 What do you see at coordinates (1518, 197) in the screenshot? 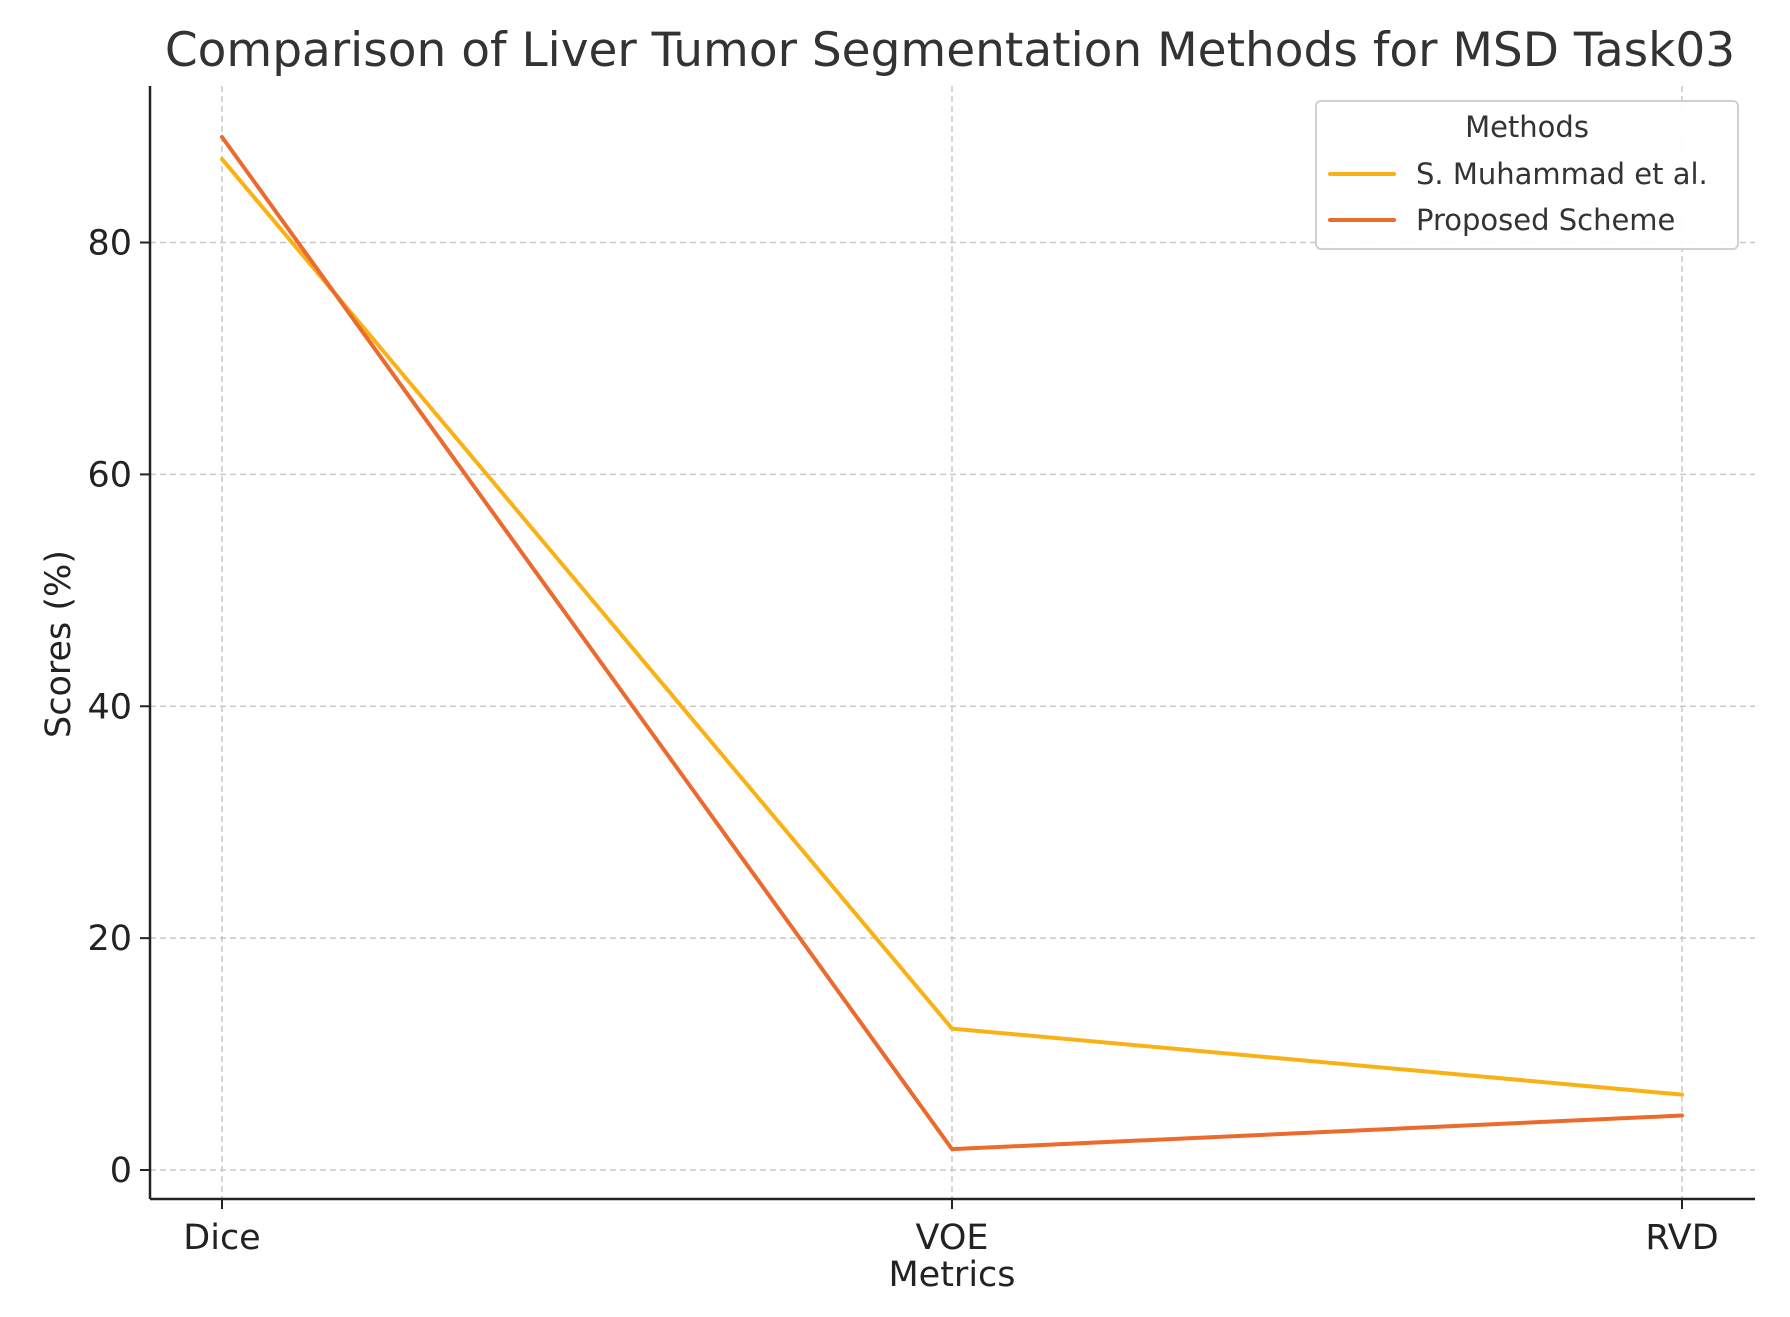
I see `legend-items: S. Muhammad et al. Proposed Scheme` at bounding box center [1518, 197].